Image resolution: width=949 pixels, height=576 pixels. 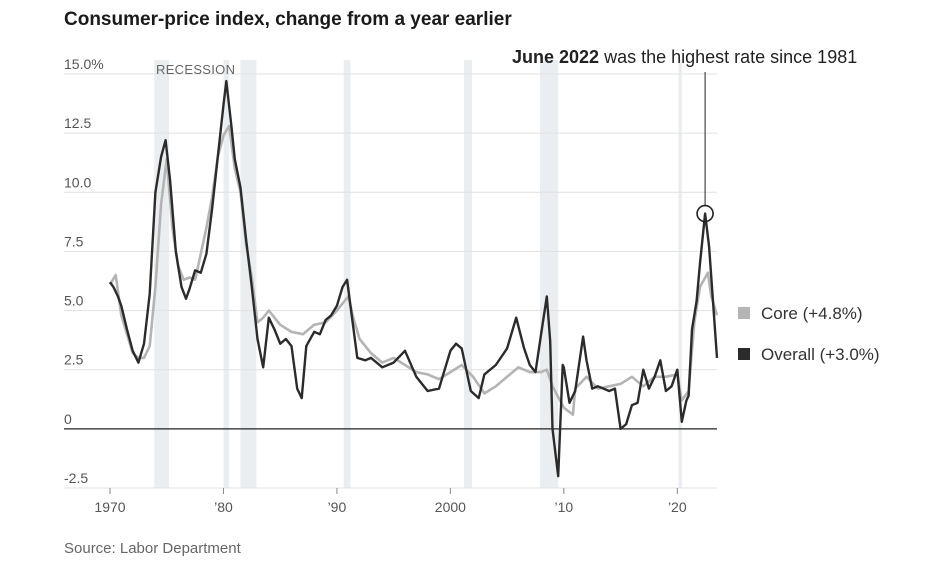 I want to click on x-tick-label-1: ’80, so click(x=223, y=507).